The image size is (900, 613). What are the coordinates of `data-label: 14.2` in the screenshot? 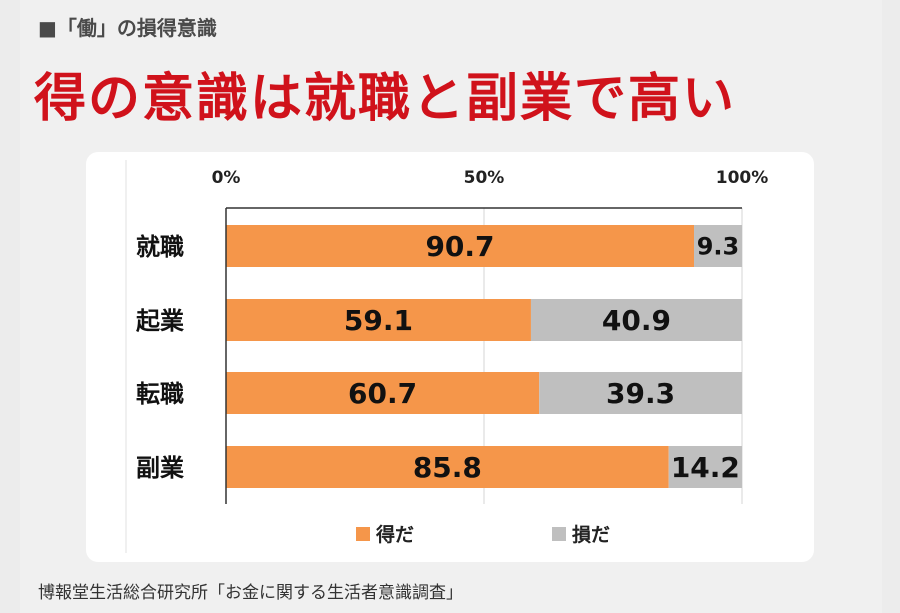 It's located at (705, 467).